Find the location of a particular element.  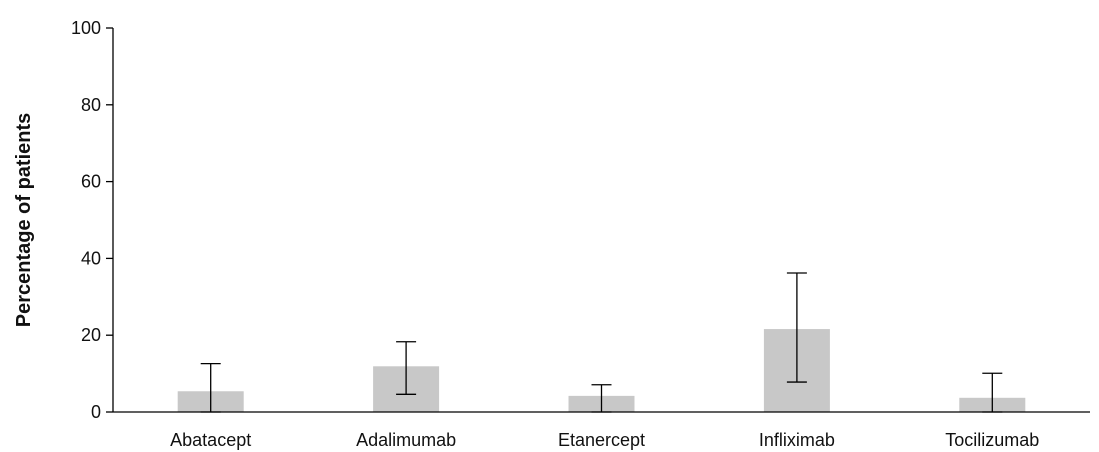

y-tick-label: 60 is located at coordinates (91, 182).